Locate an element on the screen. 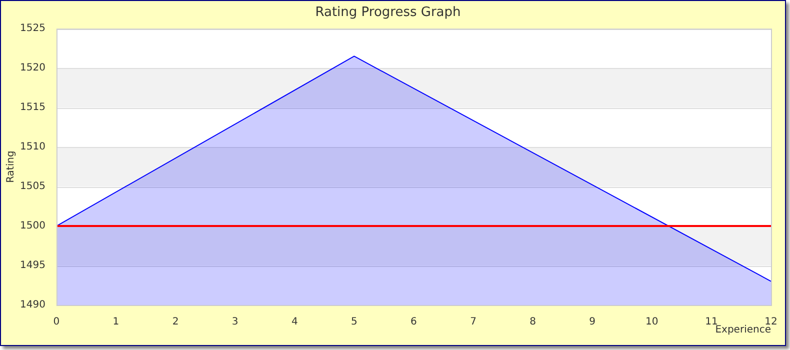  y-tick-label: 1515 is located at coordinates (33, 108).